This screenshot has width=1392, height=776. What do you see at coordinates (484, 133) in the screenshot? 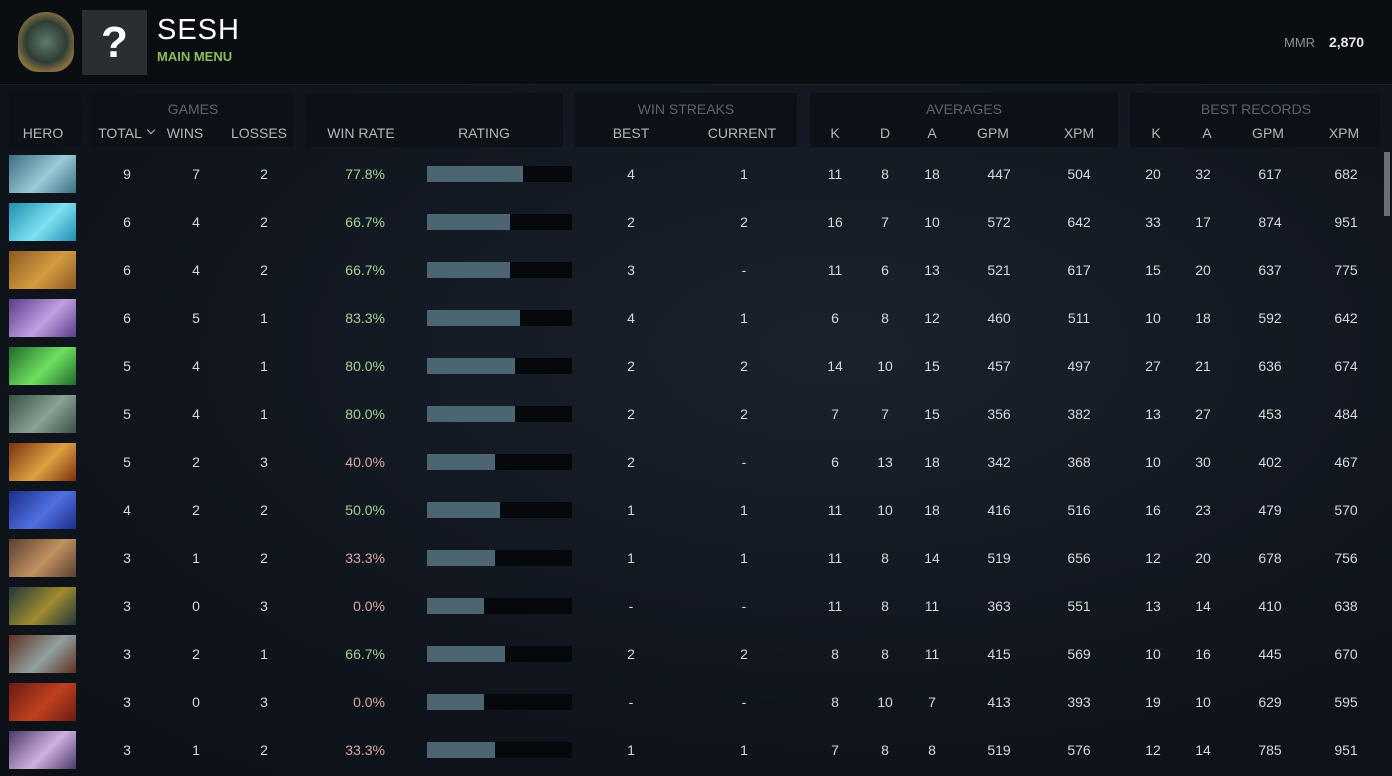
I see `column-header: RATING` at bounding box center [484, 133].